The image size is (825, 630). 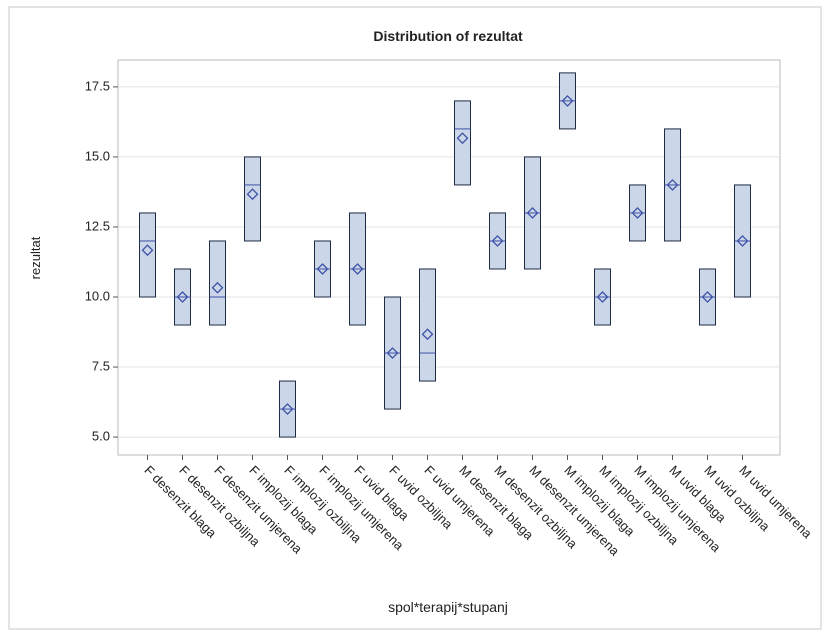 I want to click on x-axis-label: spol*terapij*stupanj, so click(x=448, y=607).